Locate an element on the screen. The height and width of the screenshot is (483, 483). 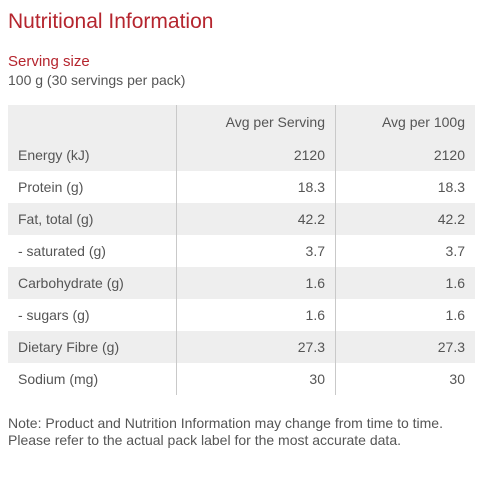
table-row: - saturated (g) 3.7 3.7 is located at coordinates (241, 251).